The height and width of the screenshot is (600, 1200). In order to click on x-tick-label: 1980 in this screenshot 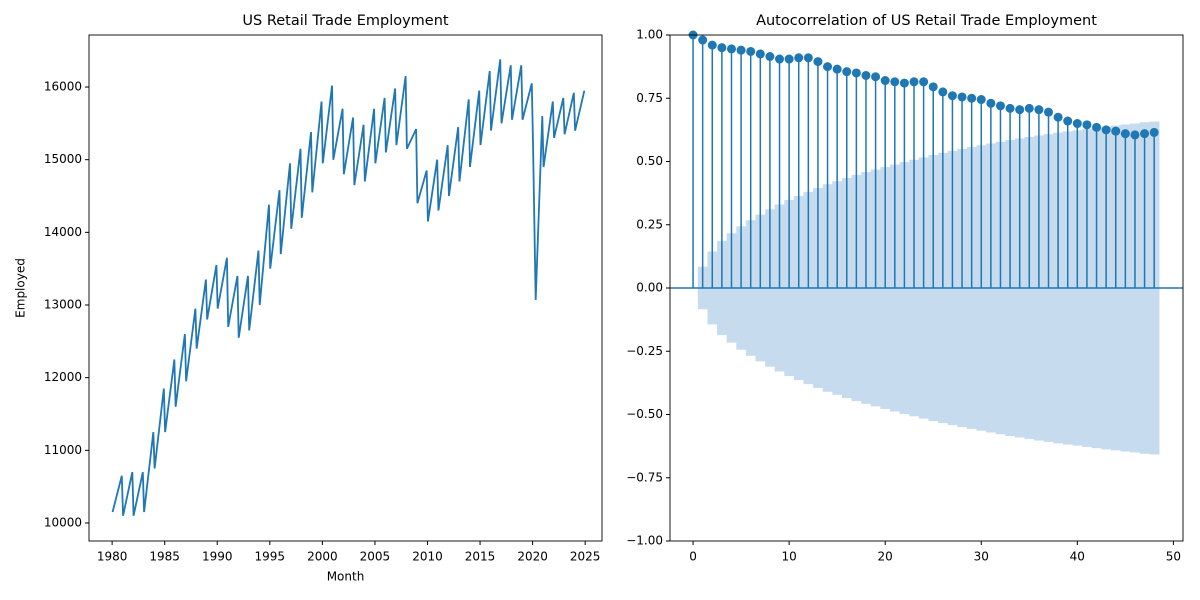, I will do `click(112, 557)`.